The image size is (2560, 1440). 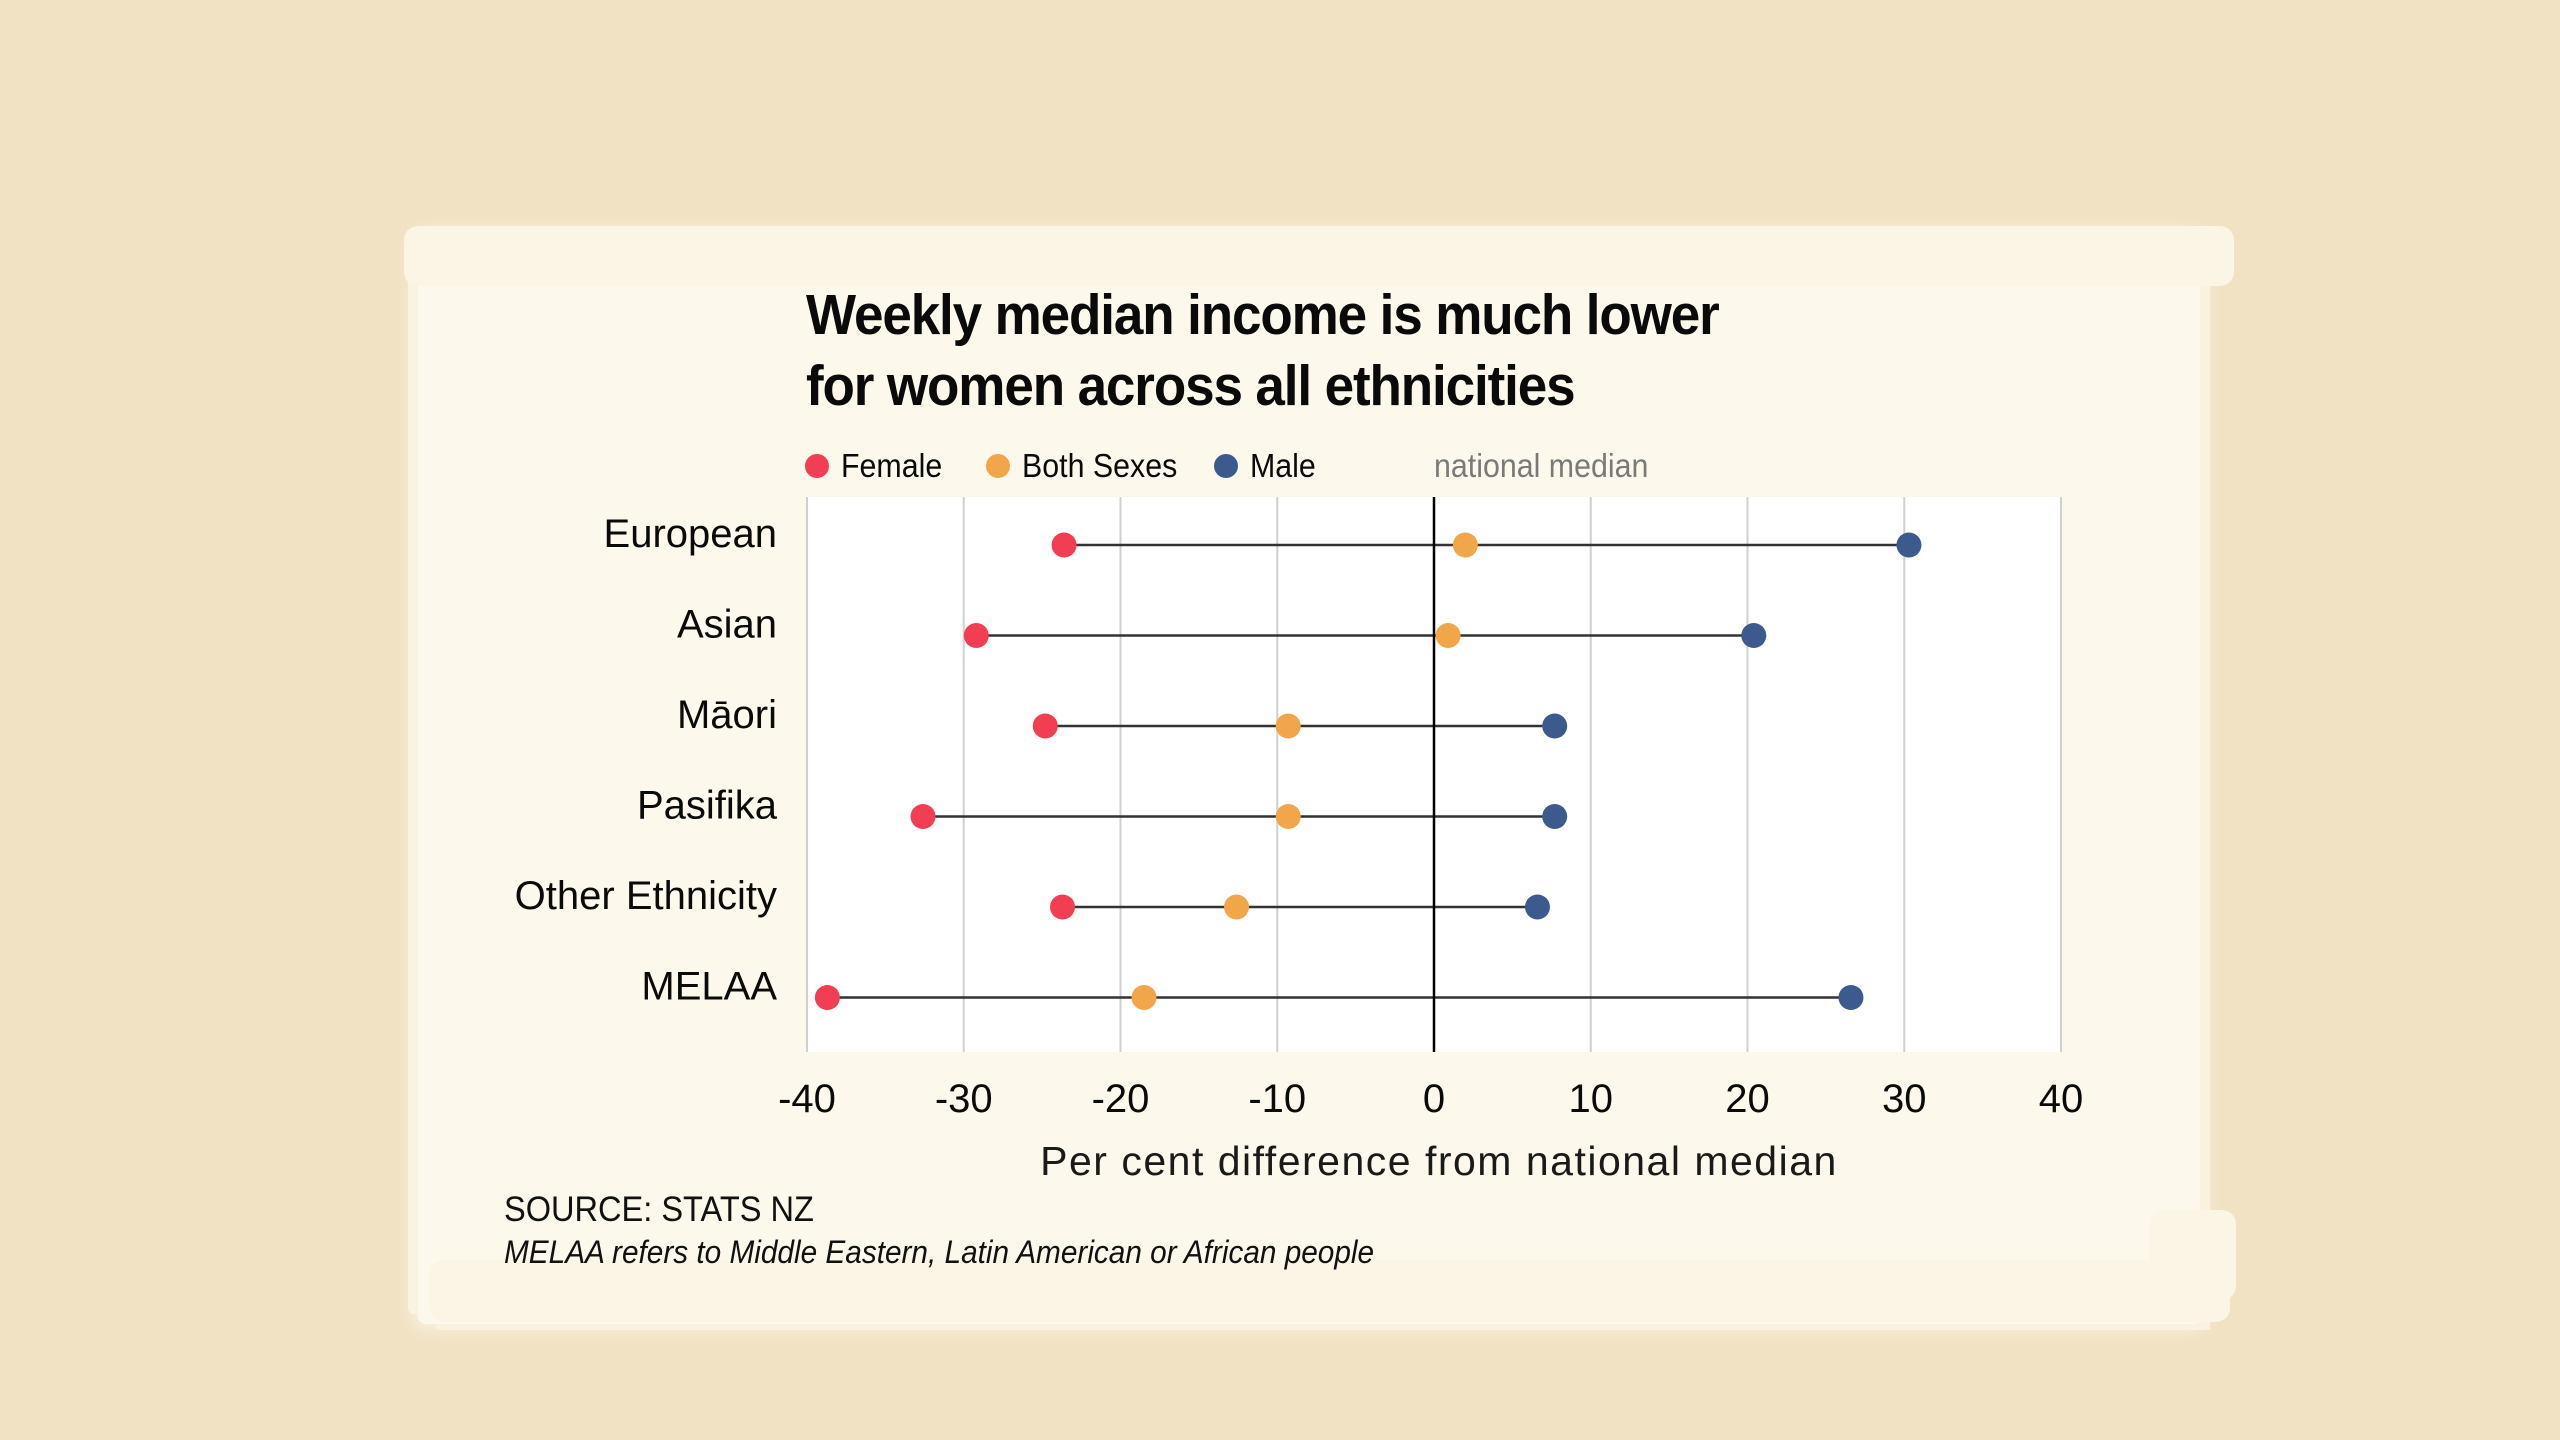 I want to click on category-label-pasifika: Pasifika, so click(x=707, y=806).